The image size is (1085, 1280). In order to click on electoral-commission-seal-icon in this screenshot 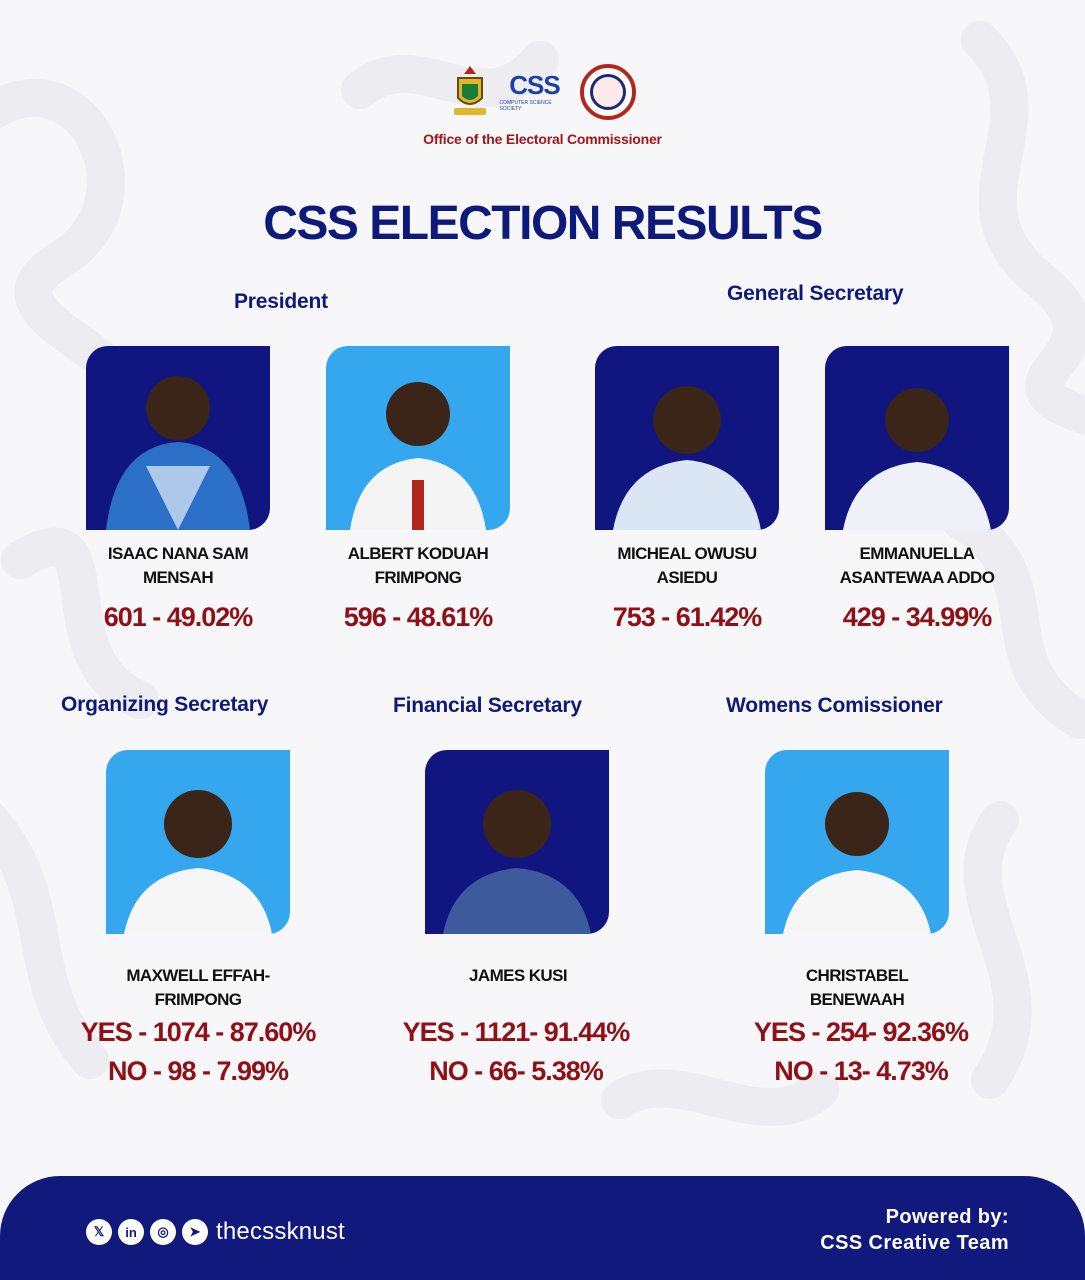, I will do `click(607, 92)`.